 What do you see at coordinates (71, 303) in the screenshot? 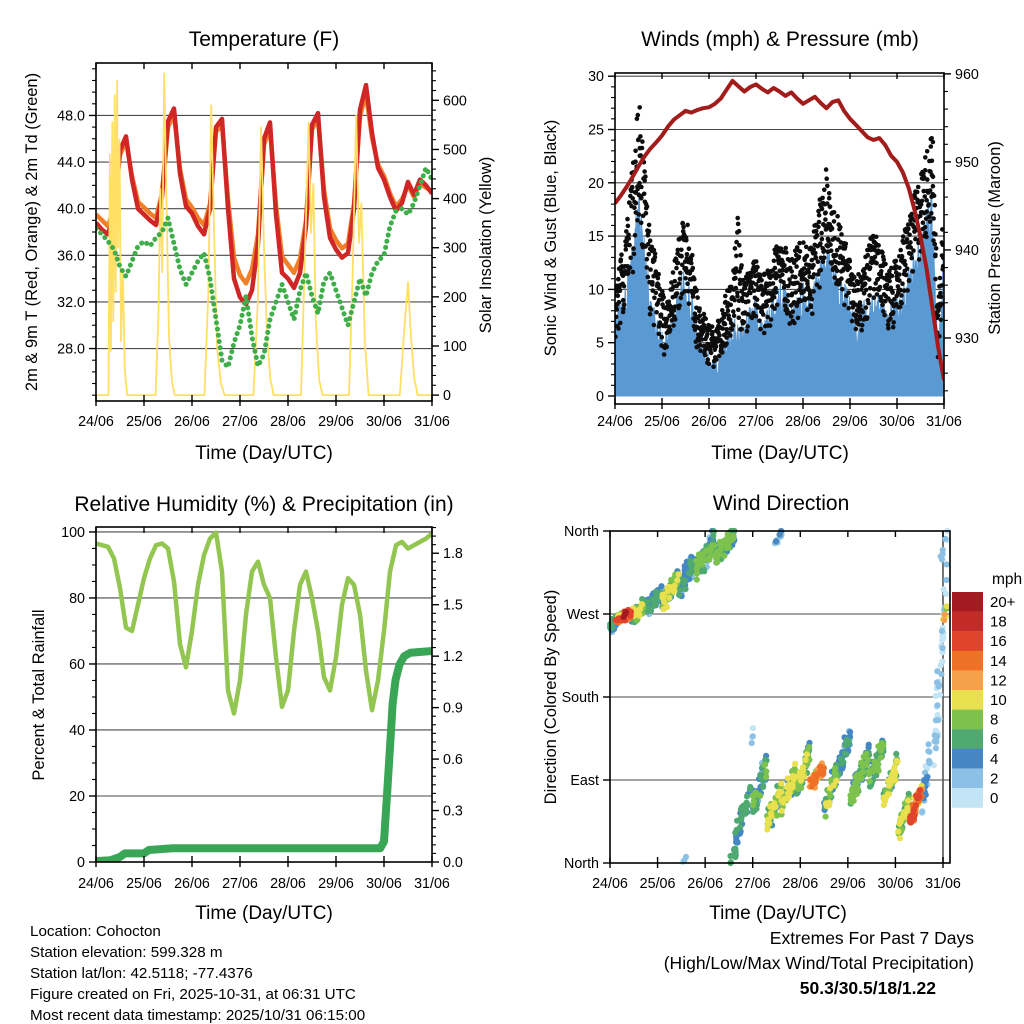
I see `svg-text: 32.0` at bounding box center [71, 303].